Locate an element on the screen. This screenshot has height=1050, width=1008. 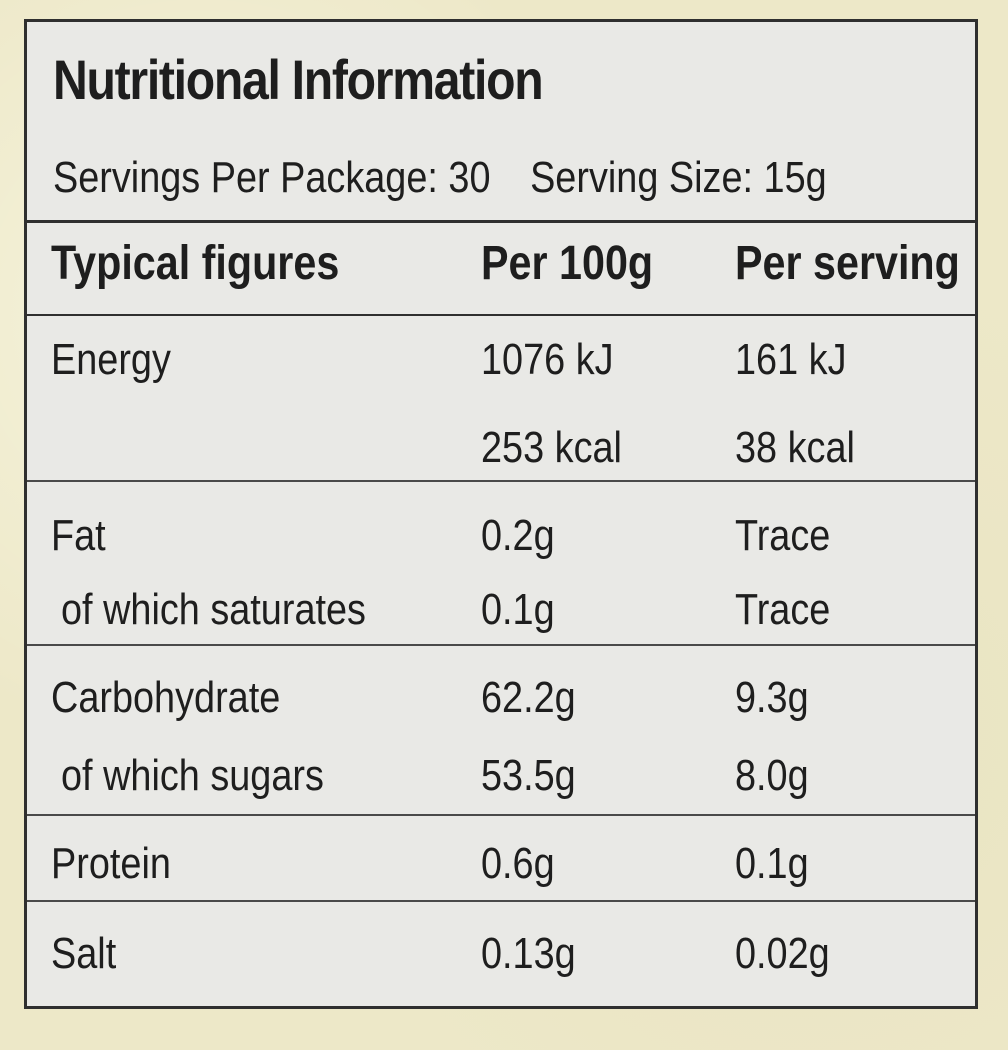
sugars-per-100g: 53.5g is located at coordinates (528, 775).